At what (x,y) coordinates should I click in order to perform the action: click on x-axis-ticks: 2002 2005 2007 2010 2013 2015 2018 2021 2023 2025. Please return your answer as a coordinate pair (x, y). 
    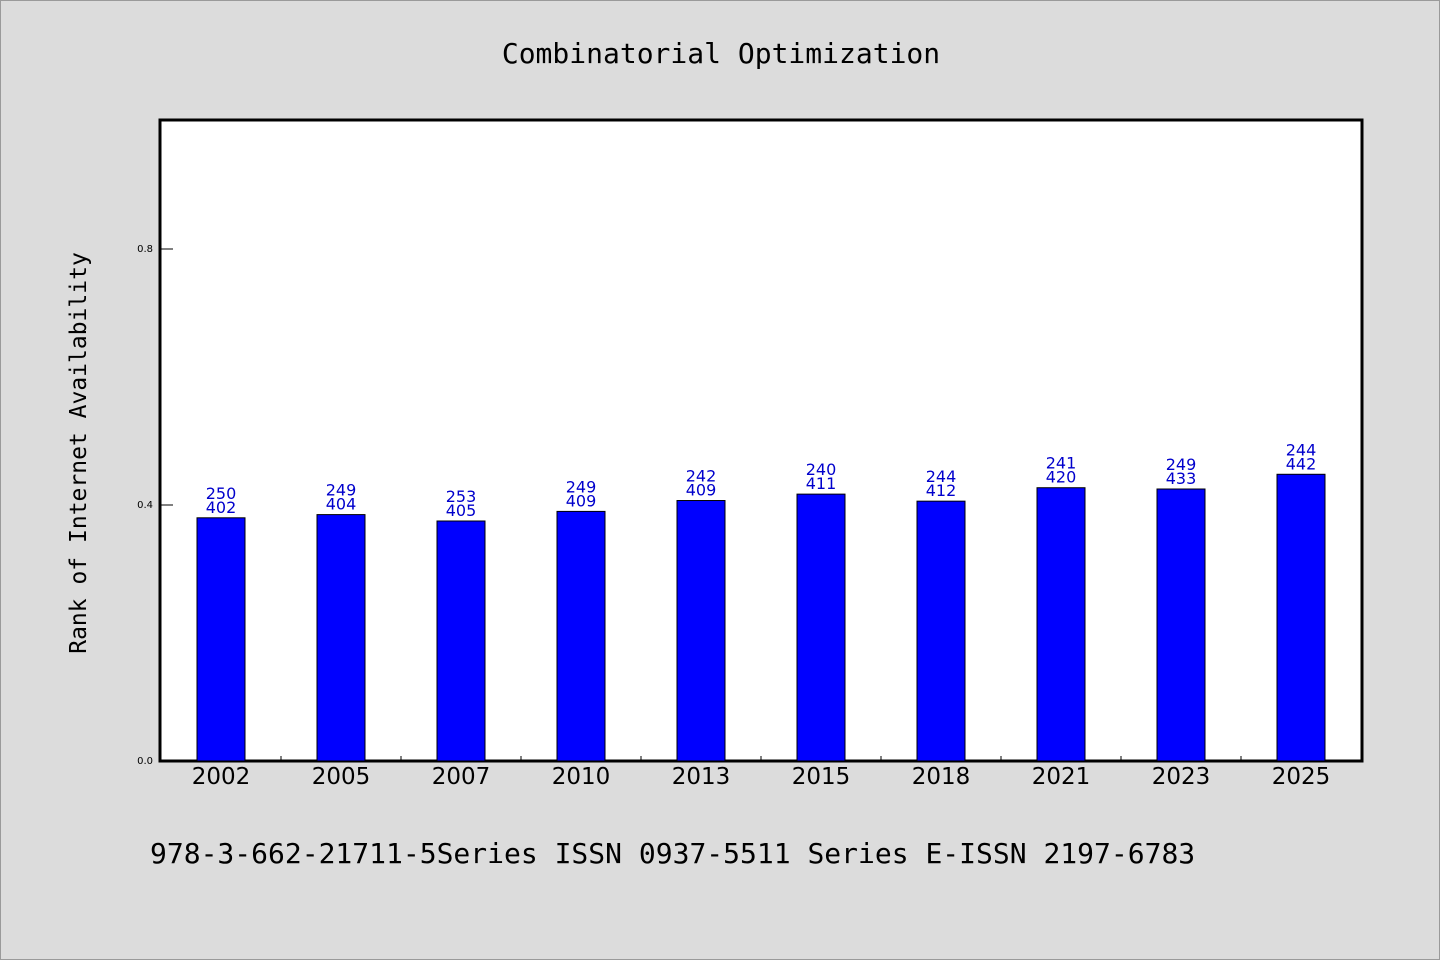
    Looking at the image, I should click on (761, 773).